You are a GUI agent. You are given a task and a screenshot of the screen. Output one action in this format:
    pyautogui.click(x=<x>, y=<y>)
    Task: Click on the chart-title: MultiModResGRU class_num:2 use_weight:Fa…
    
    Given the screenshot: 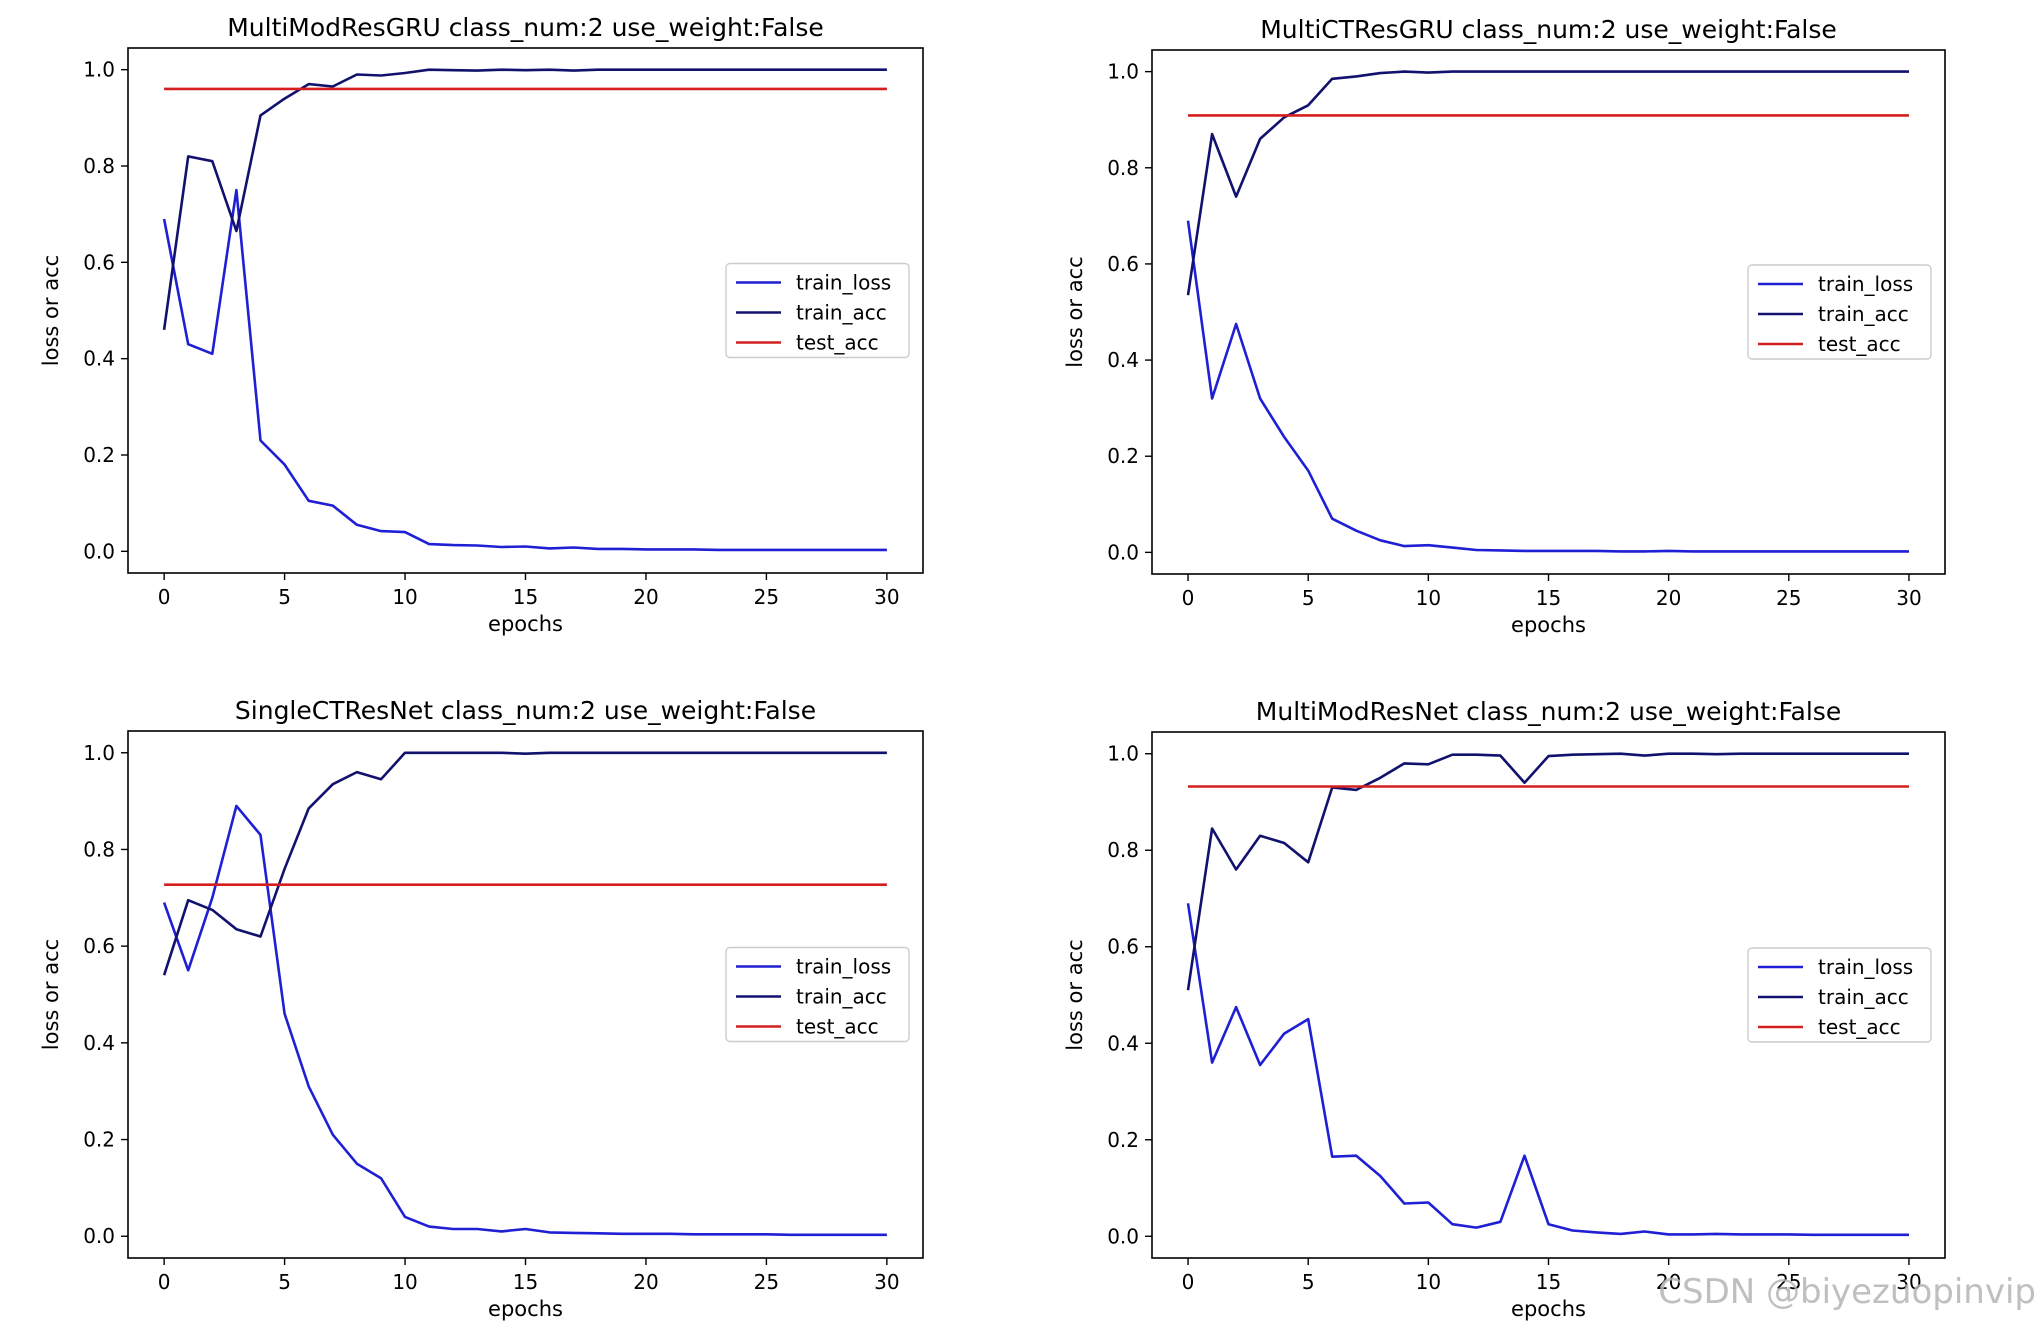 What is the action you would take?
    pyautogui.click(x=525, y=27)
    